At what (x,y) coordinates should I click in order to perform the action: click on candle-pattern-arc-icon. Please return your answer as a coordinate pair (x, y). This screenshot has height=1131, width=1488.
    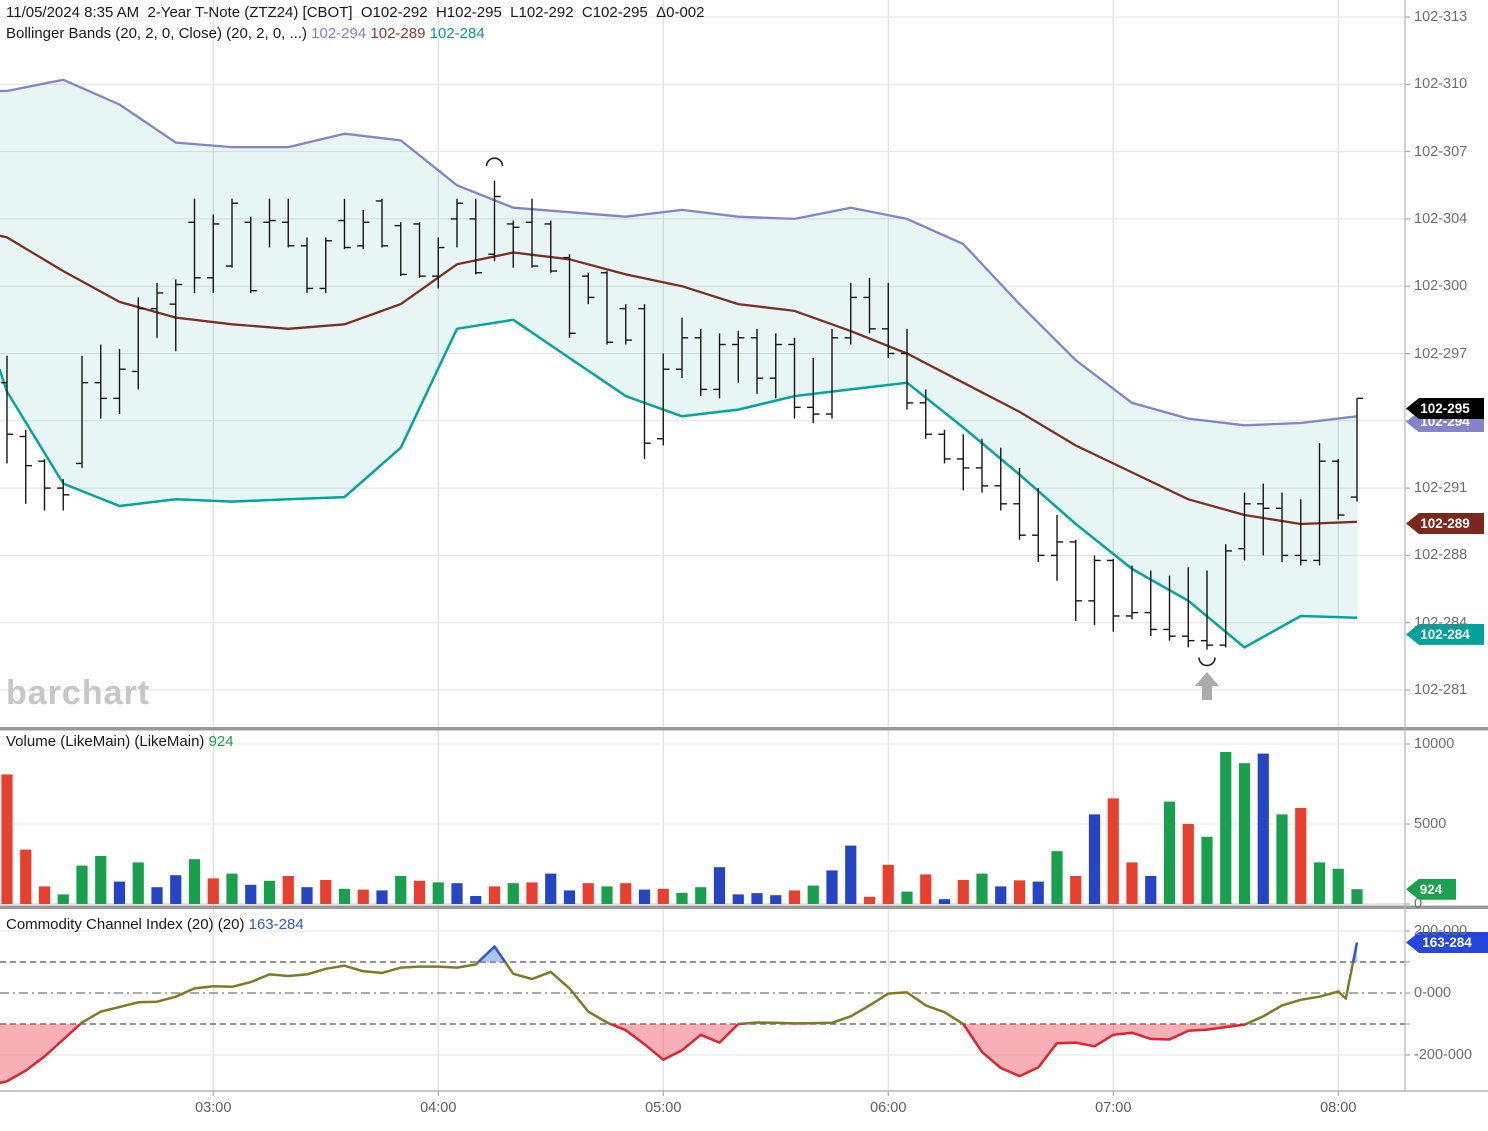
    Looking at the image, I should click on (494, 162).